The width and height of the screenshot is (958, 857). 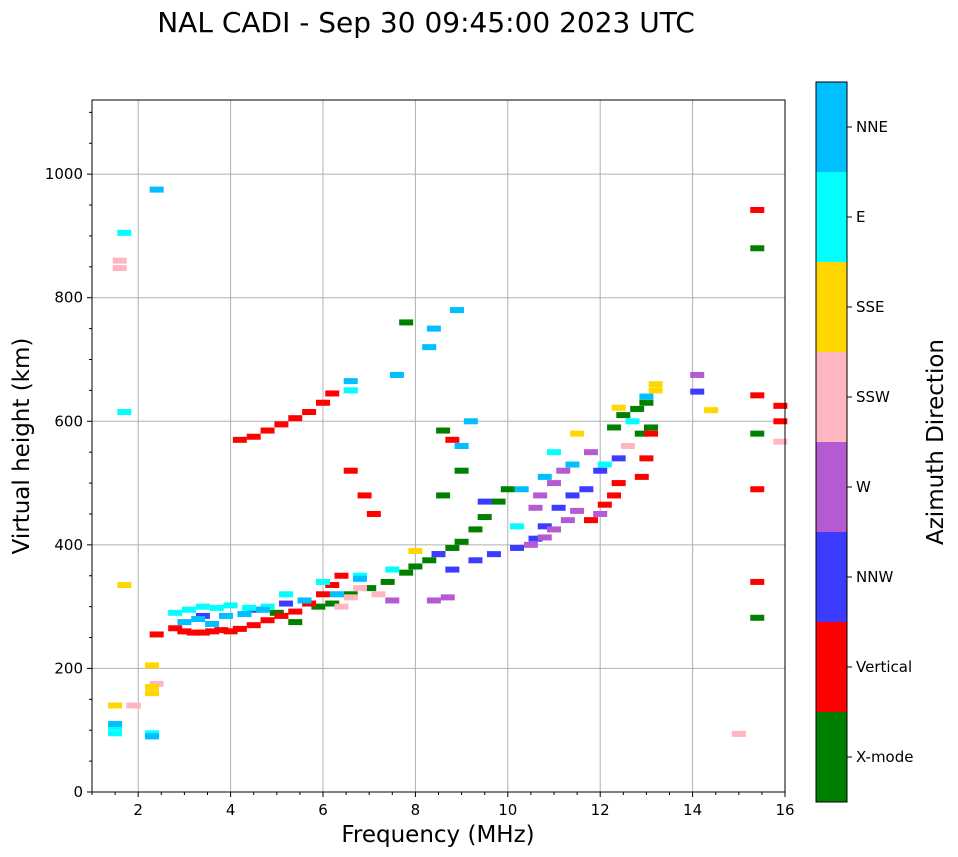 What do you see at coordinates (68, 668) in the screenshot?
I see `y-tick-label: 200` at bounding box center [68, 668].